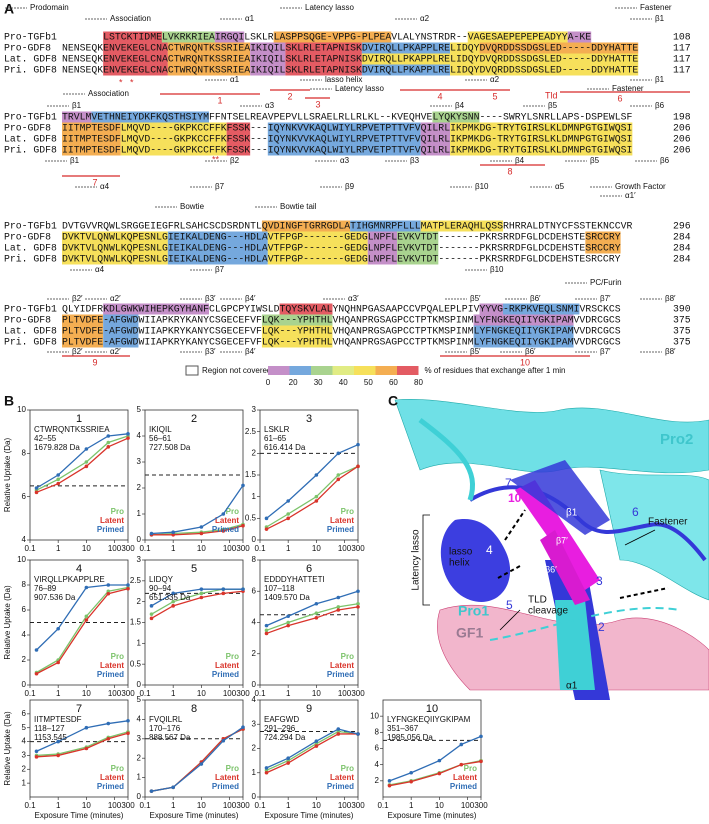 This screenshot has height=824, width=709. Describe the element at coordinates (79, 709) in the screenshot. I see `chart-number: 7` at that location.